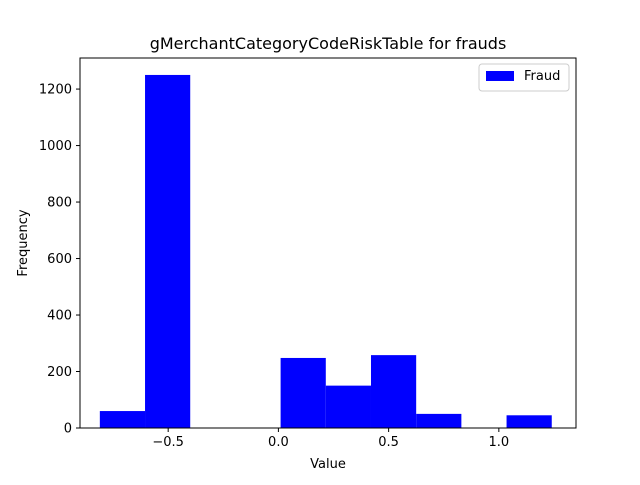  I want to click on y-axis-ticks: 0 200 400 600 800 1000 1200, so click(59, 260).